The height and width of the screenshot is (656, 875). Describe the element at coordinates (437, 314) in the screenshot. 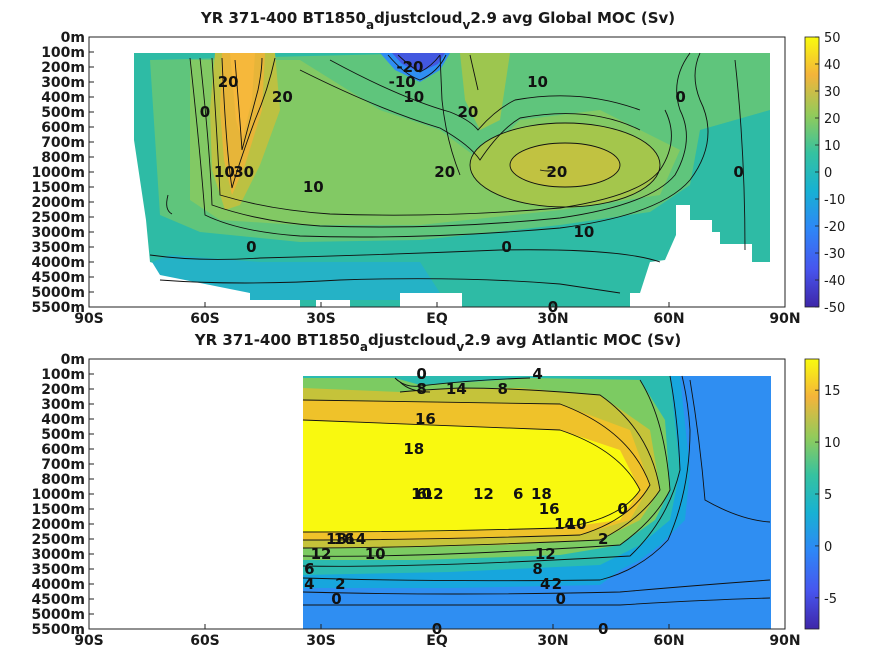

I see `global-x-axis: 90S 60S 30S EQ 30N 60N 90N` at that location.